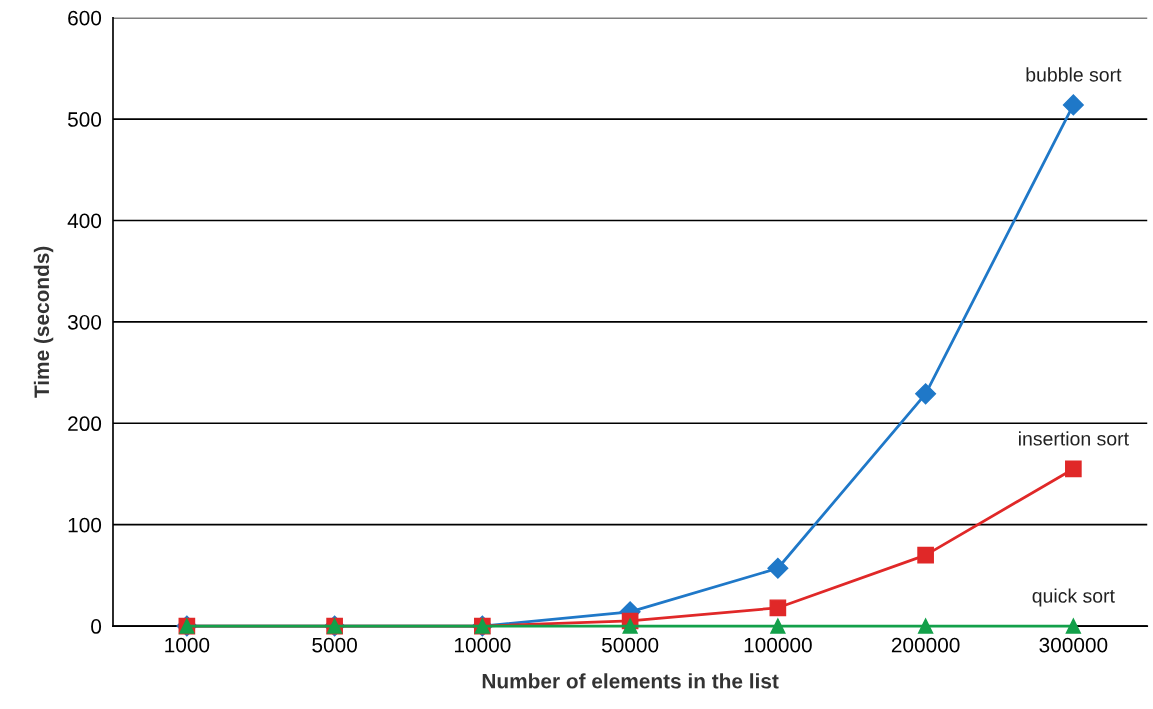  Describe the element at coordinates (84, 322) in the screenshot. I see `y-tick-label: 300` at that location.